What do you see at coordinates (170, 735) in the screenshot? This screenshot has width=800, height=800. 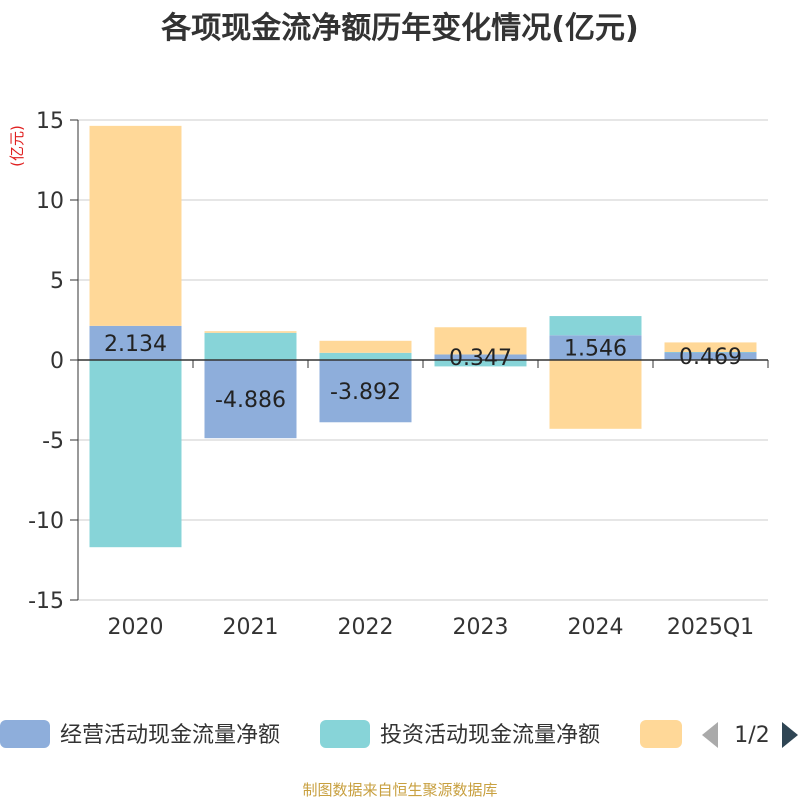 I see `legend-label-operating: 经营活动现金流量净额` at bounding box center [170, 735].